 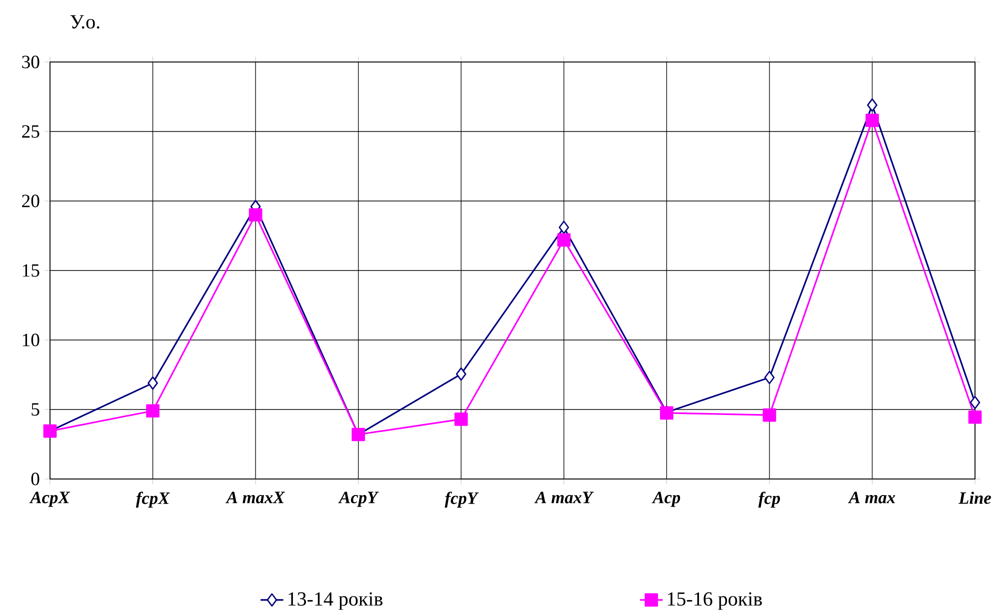 What do you see at coordinates (31, 62) in the screenshot?
I see `y-tick-label: 30` at bounding box center [31, 62].